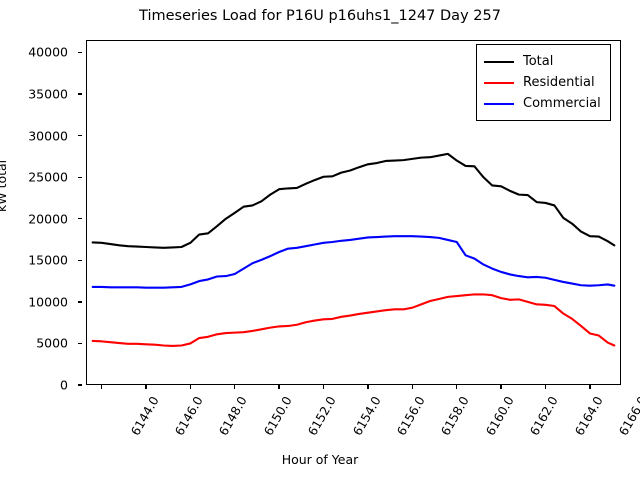  Describe the element at coordinates (4, 185) in the screenshot. I see `y-axis-title: kW total` at that location.